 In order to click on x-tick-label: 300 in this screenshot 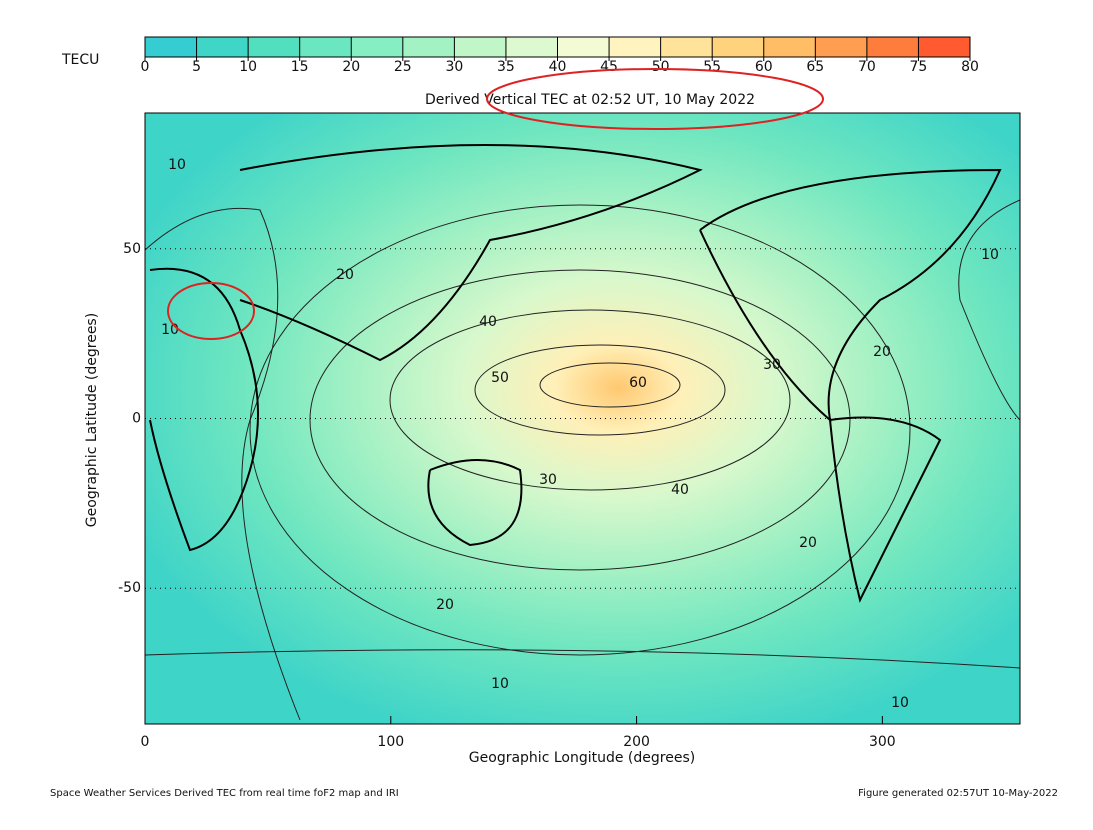, I will do `click(882, 742)`.